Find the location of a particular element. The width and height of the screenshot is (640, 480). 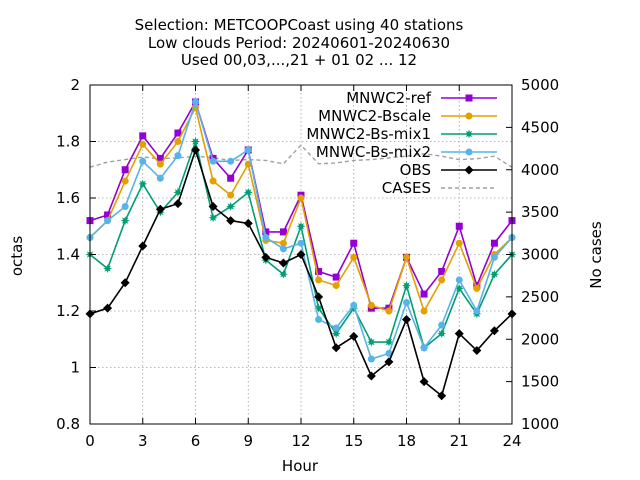

y2-axis-label: No cases is located at coordinates (596, 255).